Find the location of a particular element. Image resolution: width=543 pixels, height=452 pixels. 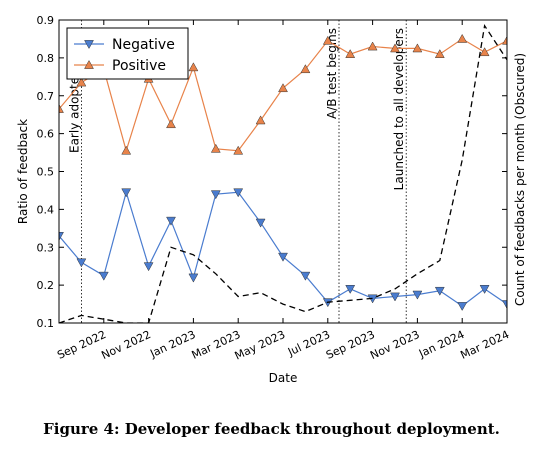

y-tick-label: 0.3 is located at coordinates (46, 247).